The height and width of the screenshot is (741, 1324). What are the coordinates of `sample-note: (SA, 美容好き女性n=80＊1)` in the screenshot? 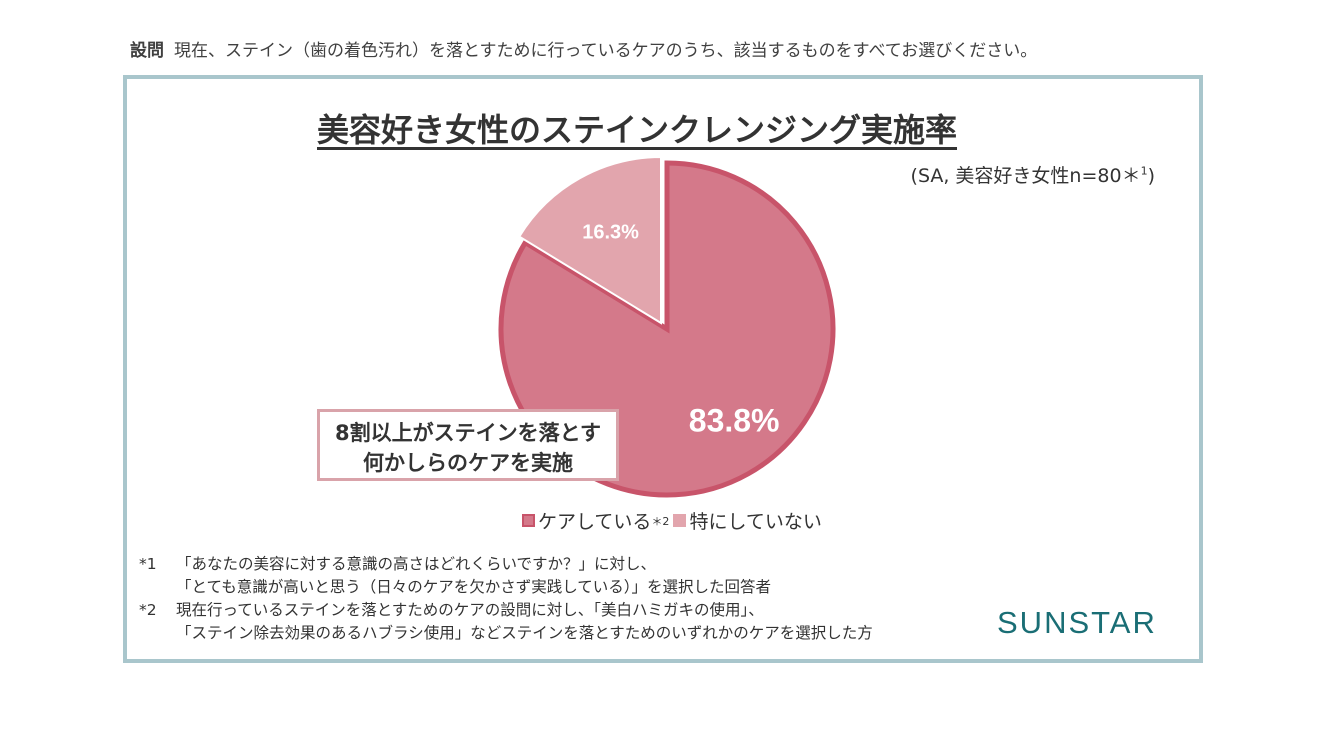 It's located at (1033, 174).